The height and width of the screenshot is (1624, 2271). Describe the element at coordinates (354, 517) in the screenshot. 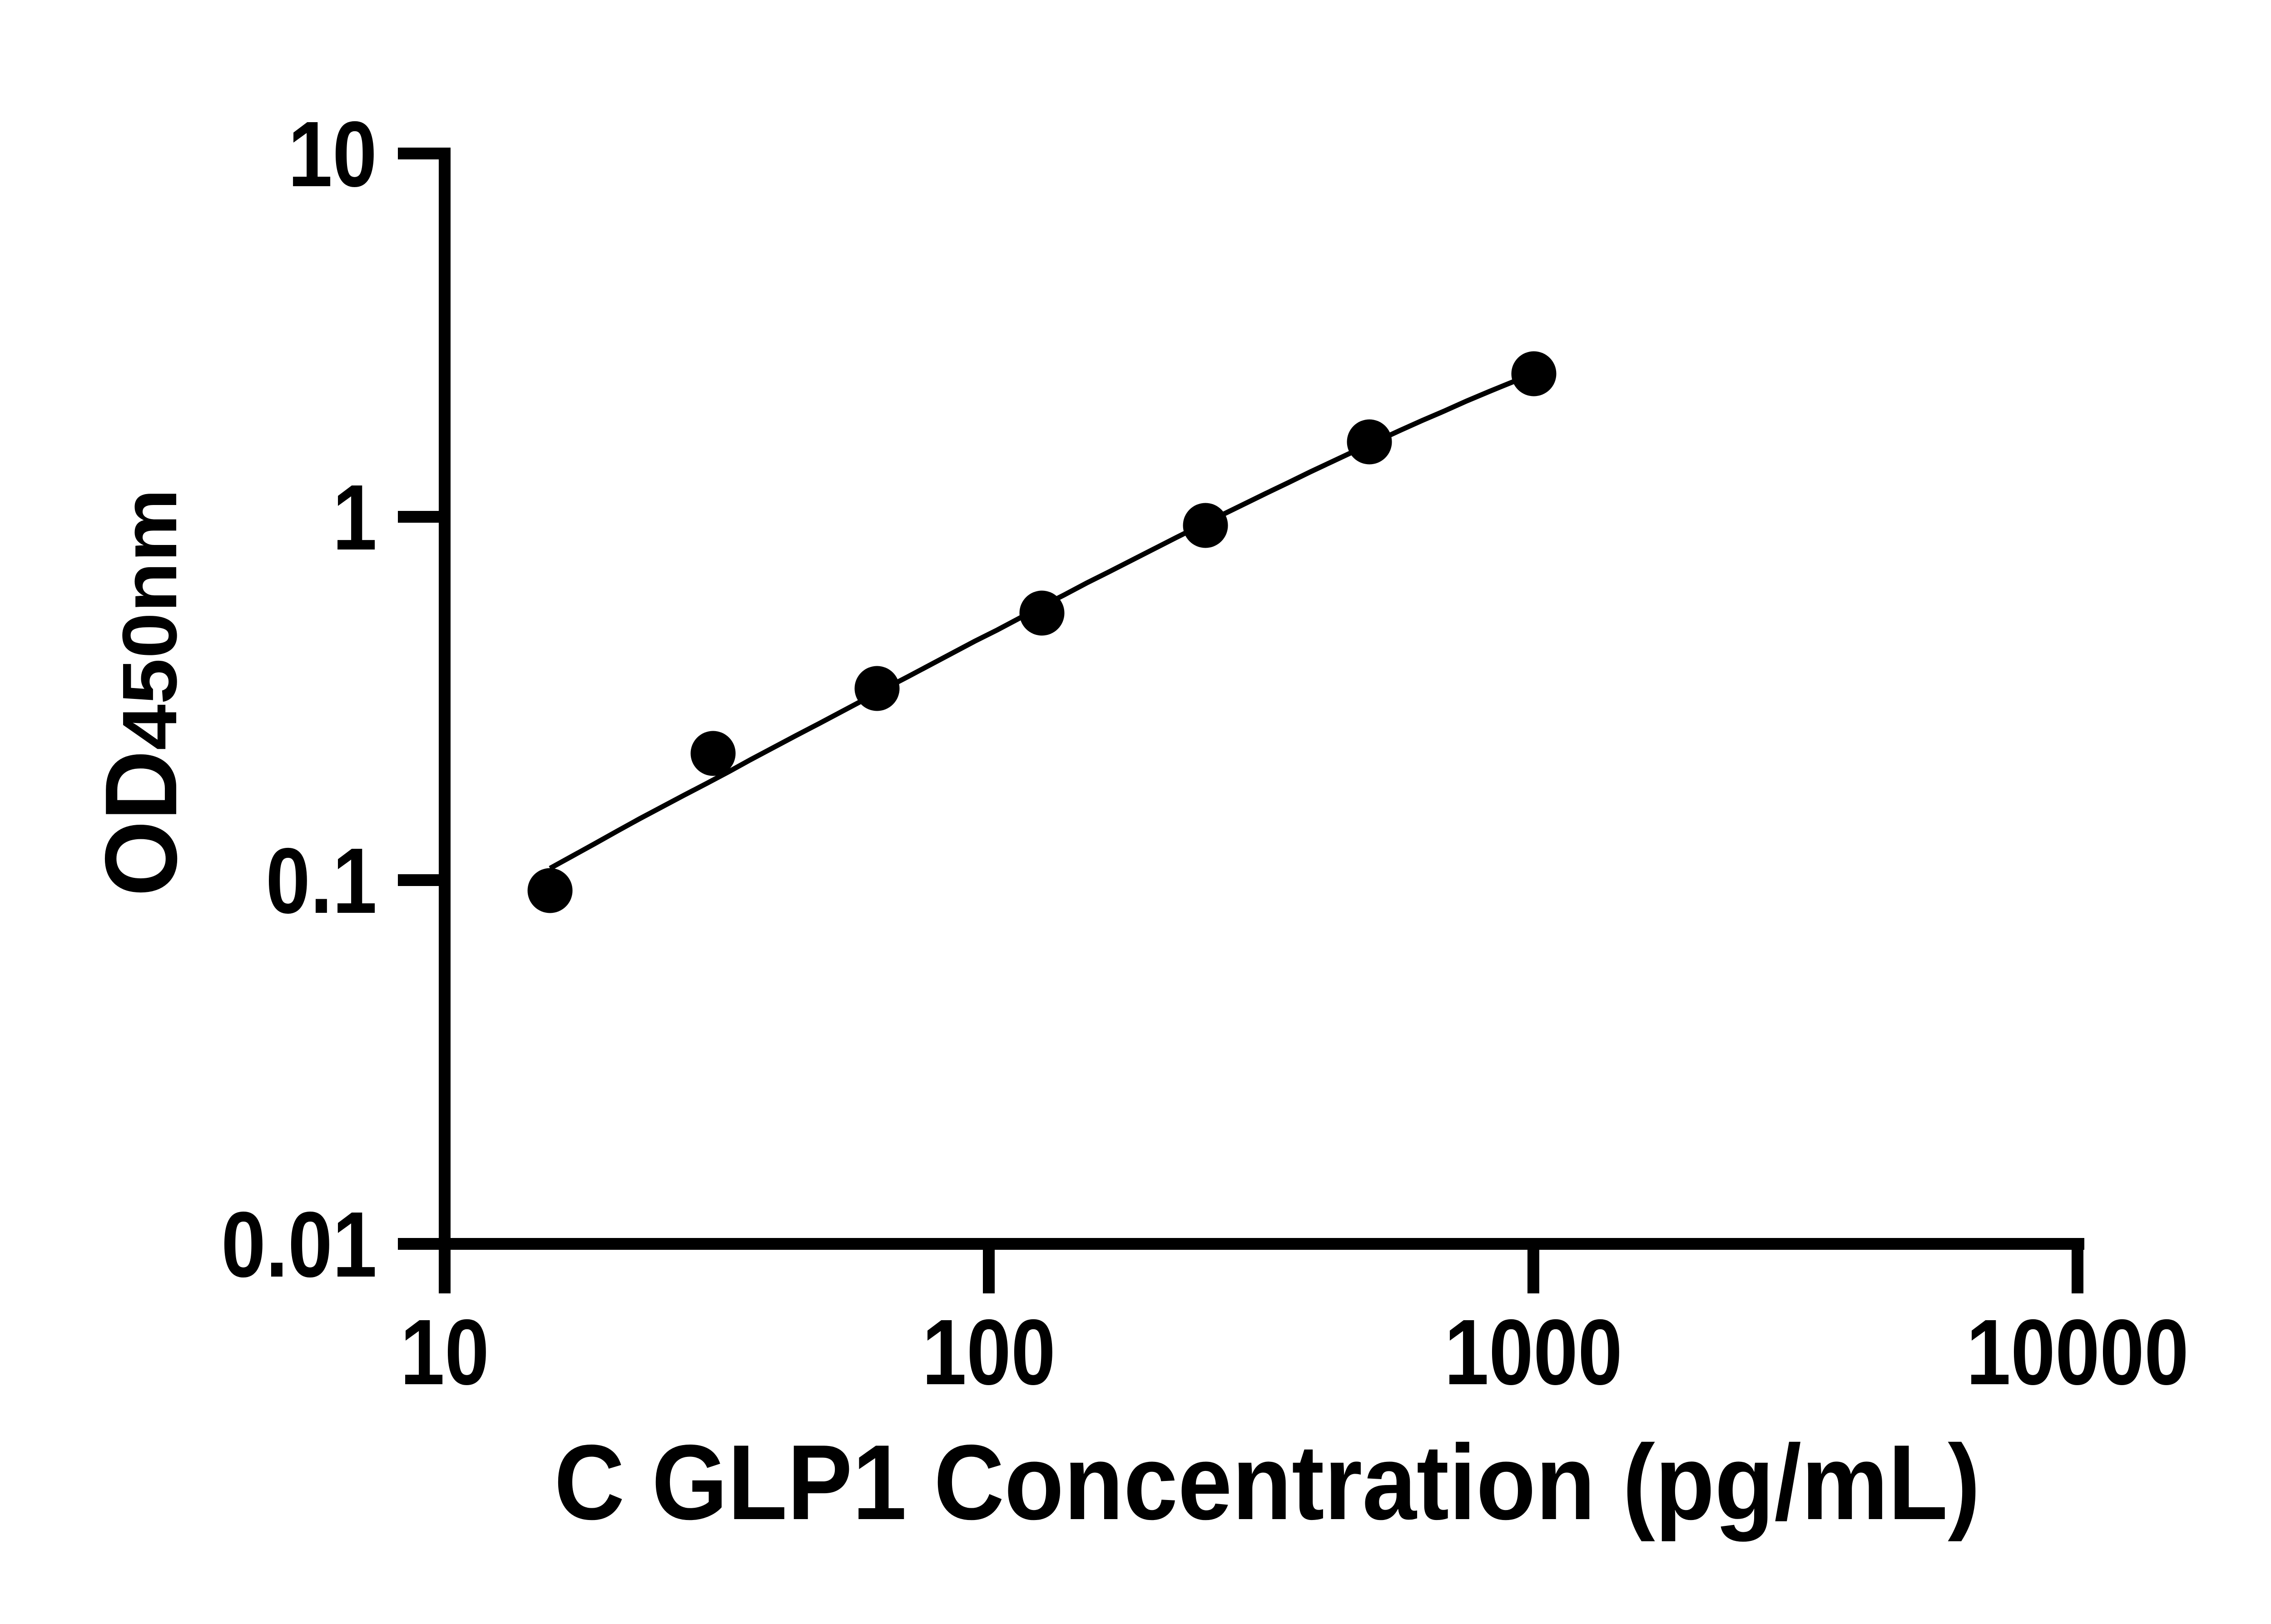

I see `svg-text: 1` at that location.